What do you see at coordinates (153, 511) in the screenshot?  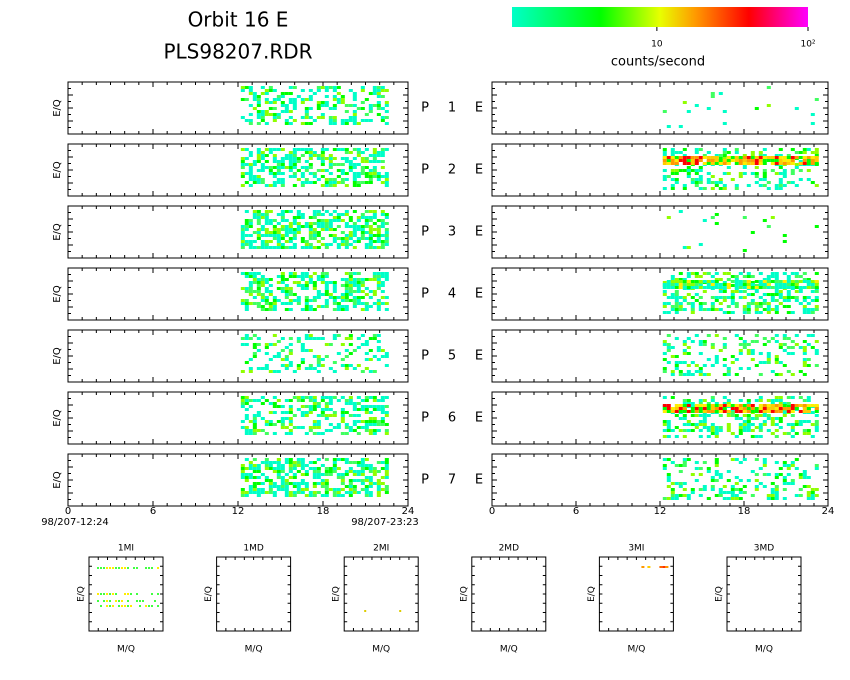 I see `x-tick-label: 6` at bounding box center [153, 511].